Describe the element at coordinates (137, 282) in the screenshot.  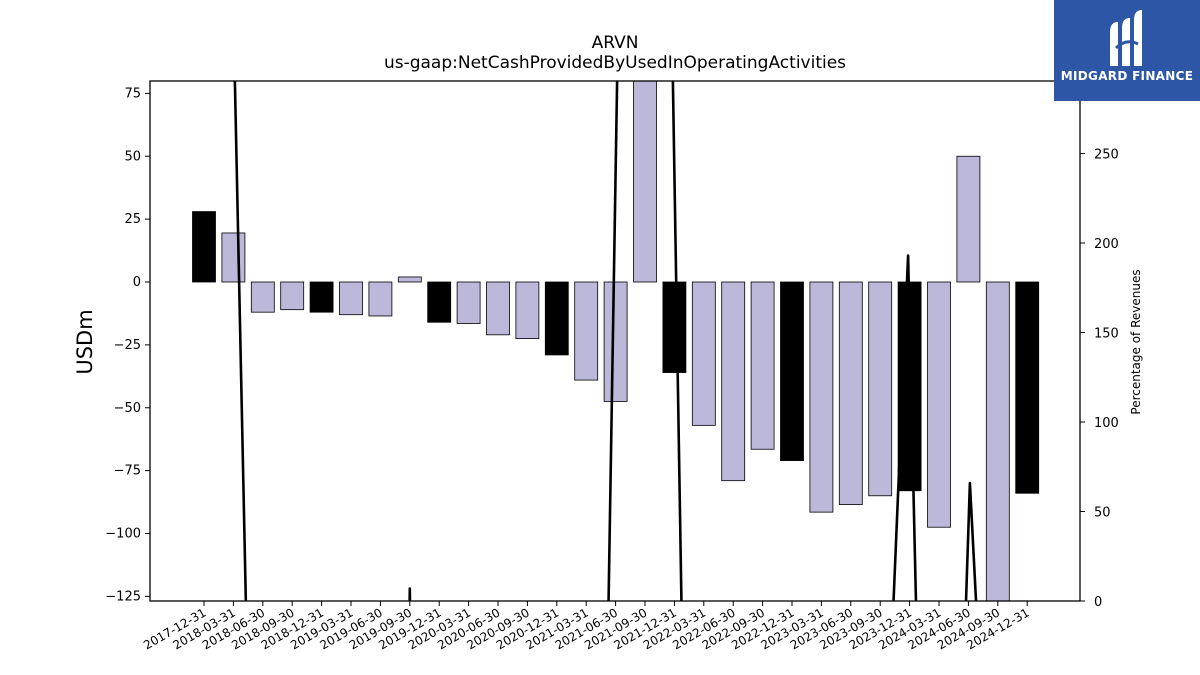
I see `y-tick-label: 0` at that location.